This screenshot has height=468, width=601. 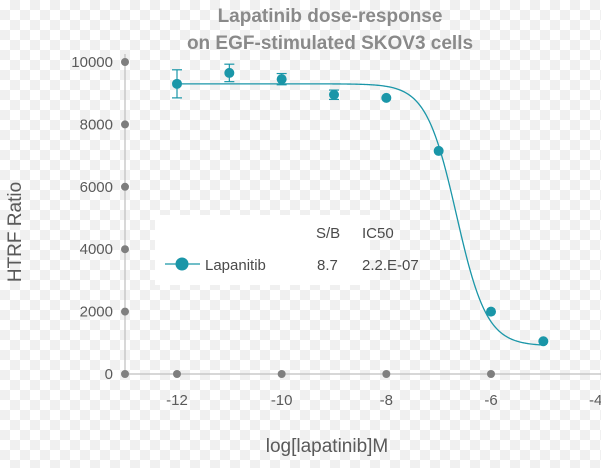 I want to click on legend: S/B IC50 Lapanitib 8.7 2.2.E-07, so click(x=287, y=250).